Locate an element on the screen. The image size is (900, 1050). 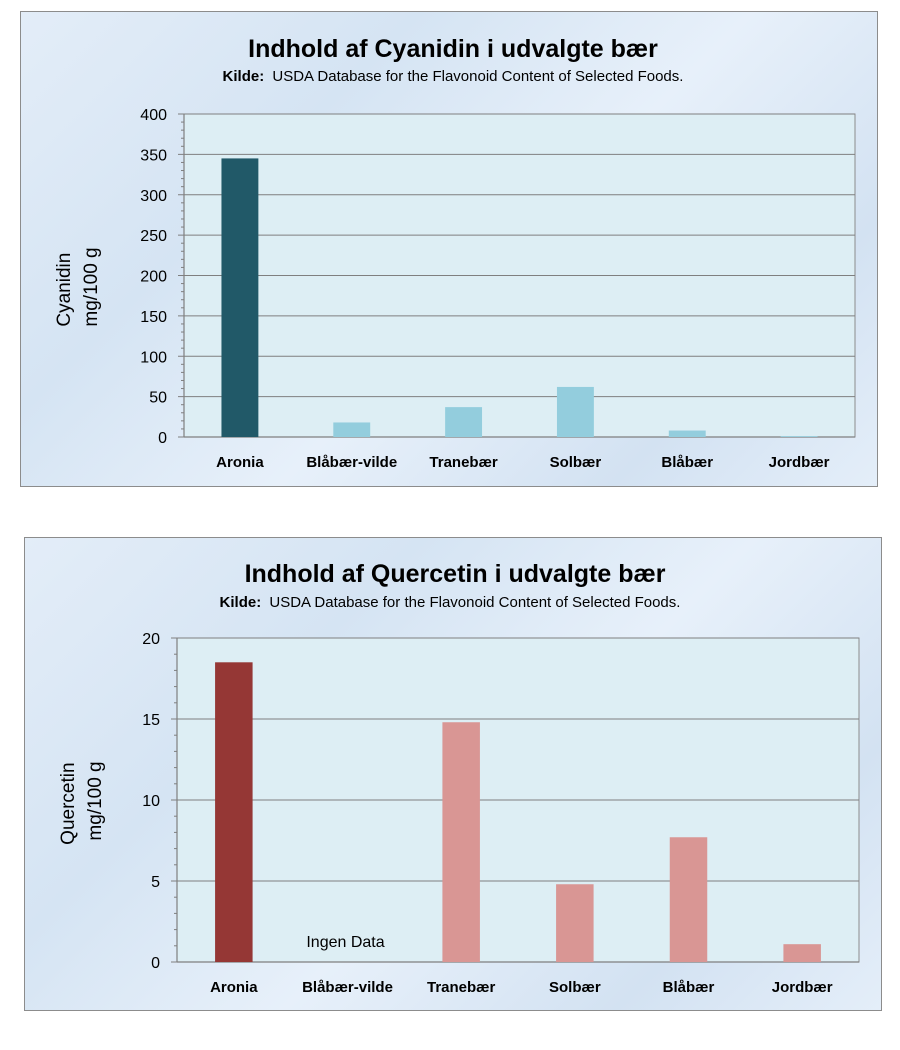
y-axis-label-line1: Quercetin is located at coordinates (68, 803).